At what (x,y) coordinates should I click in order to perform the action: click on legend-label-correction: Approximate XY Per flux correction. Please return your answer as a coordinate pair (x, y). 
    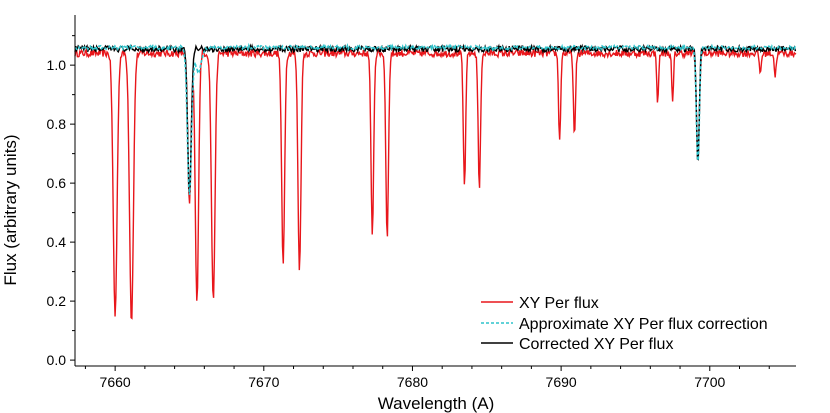
    Looking at the image, I should click on (643, 324).